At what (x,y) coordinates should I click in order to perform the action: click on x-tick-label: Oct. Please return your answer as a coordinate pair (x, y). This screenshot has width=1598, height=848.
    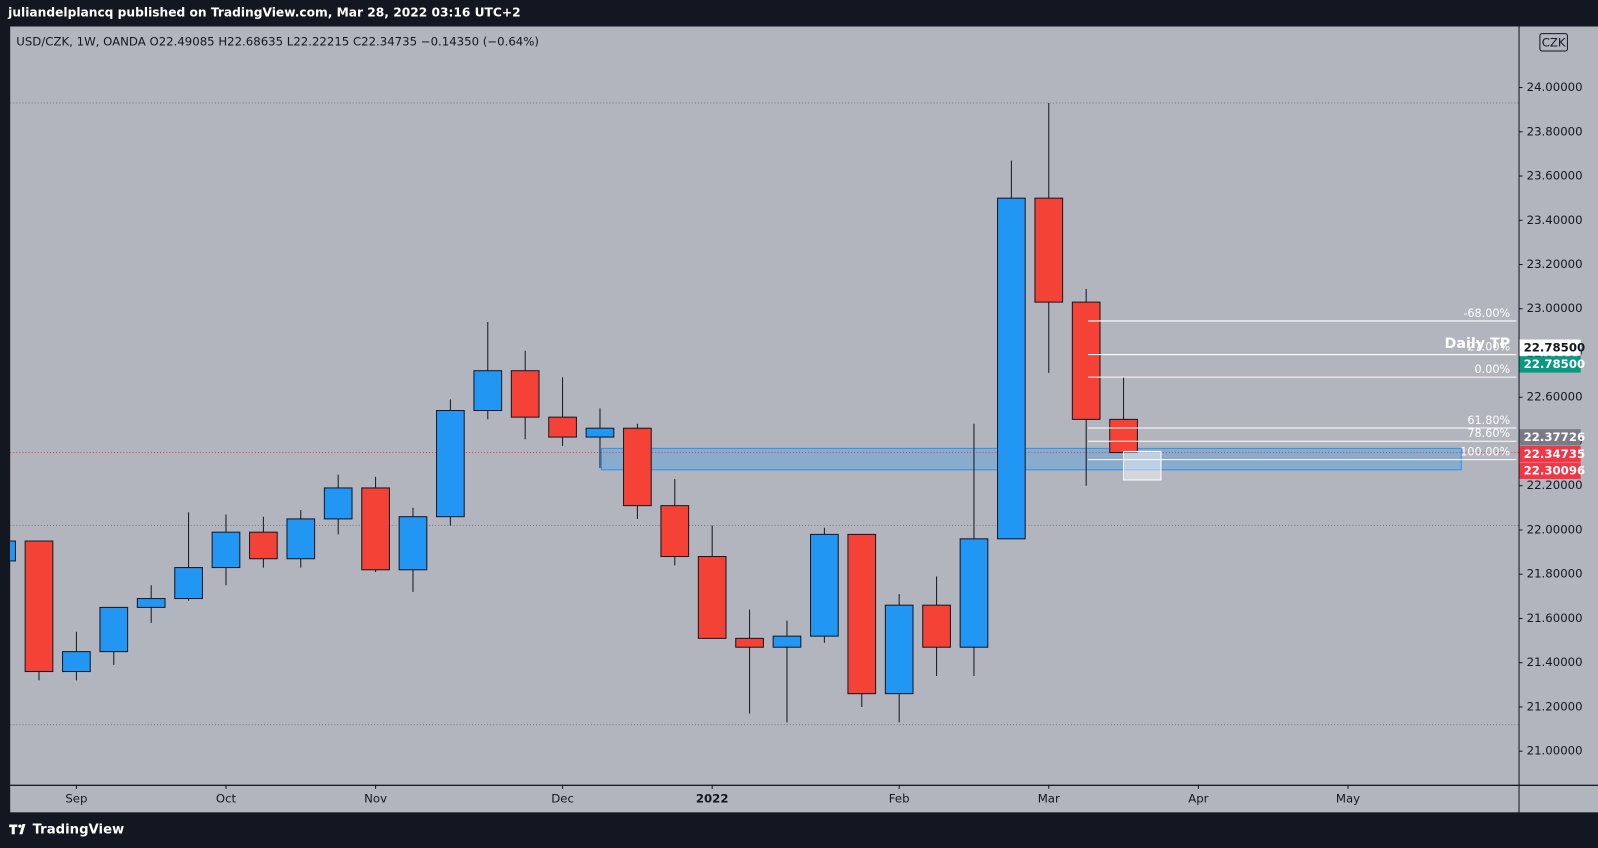
    Looking at the image, I should click on (226, 799).